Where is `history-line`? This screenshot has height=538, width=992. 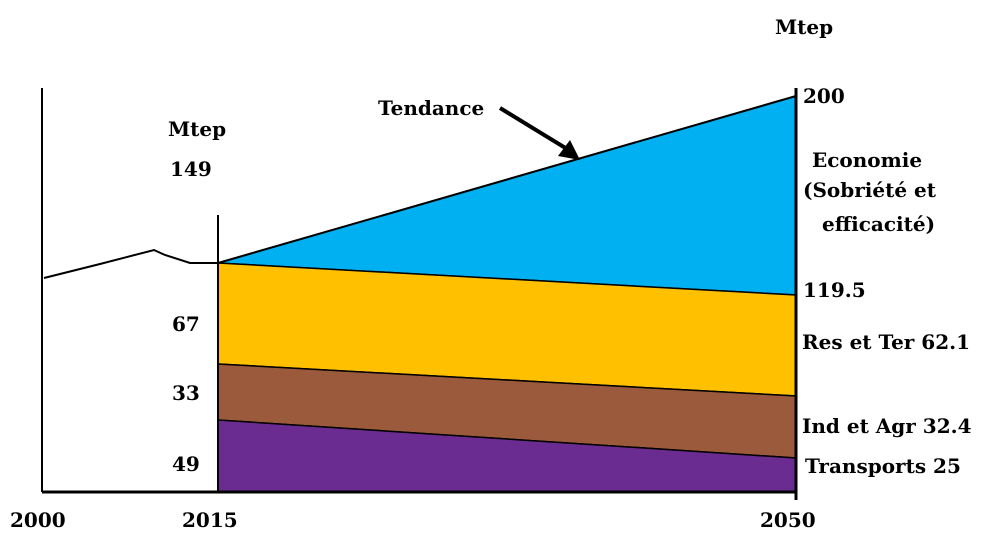
history-line is located at coordinates (130, 263).